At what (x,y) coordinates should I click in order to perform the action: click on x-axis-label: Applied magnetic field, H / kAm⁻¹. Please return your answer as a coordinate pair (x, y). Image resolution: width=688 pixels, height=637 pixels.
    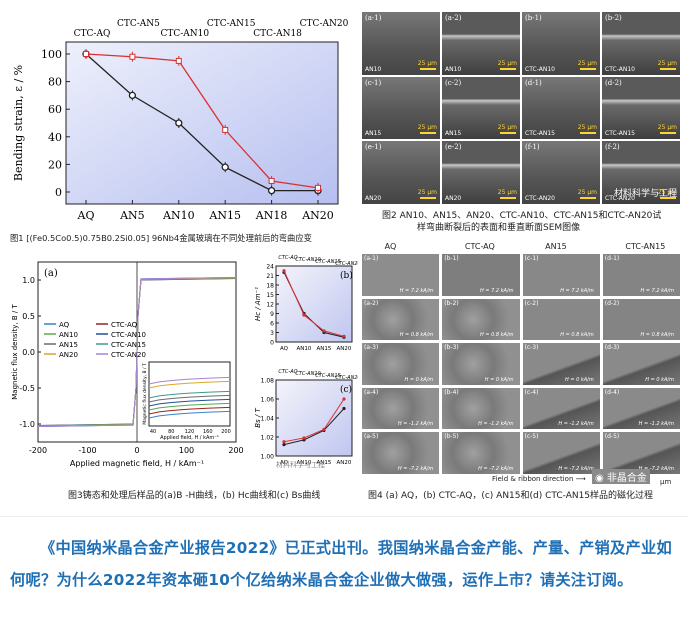
    Looking at the image, I should click on (137, 463).